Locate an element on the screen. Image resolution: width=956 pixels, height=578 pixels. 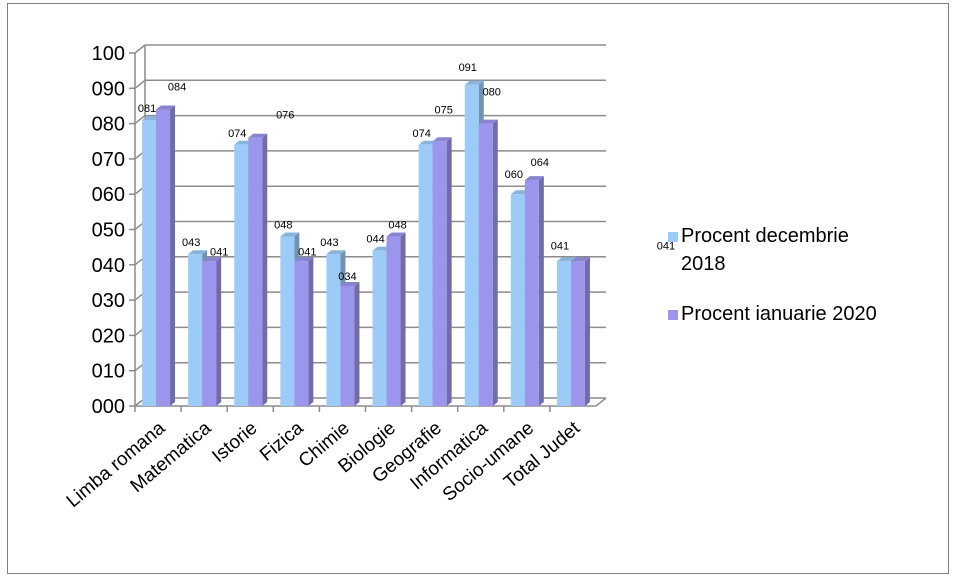
data-label: 060 is located at coordinates (514, 175).